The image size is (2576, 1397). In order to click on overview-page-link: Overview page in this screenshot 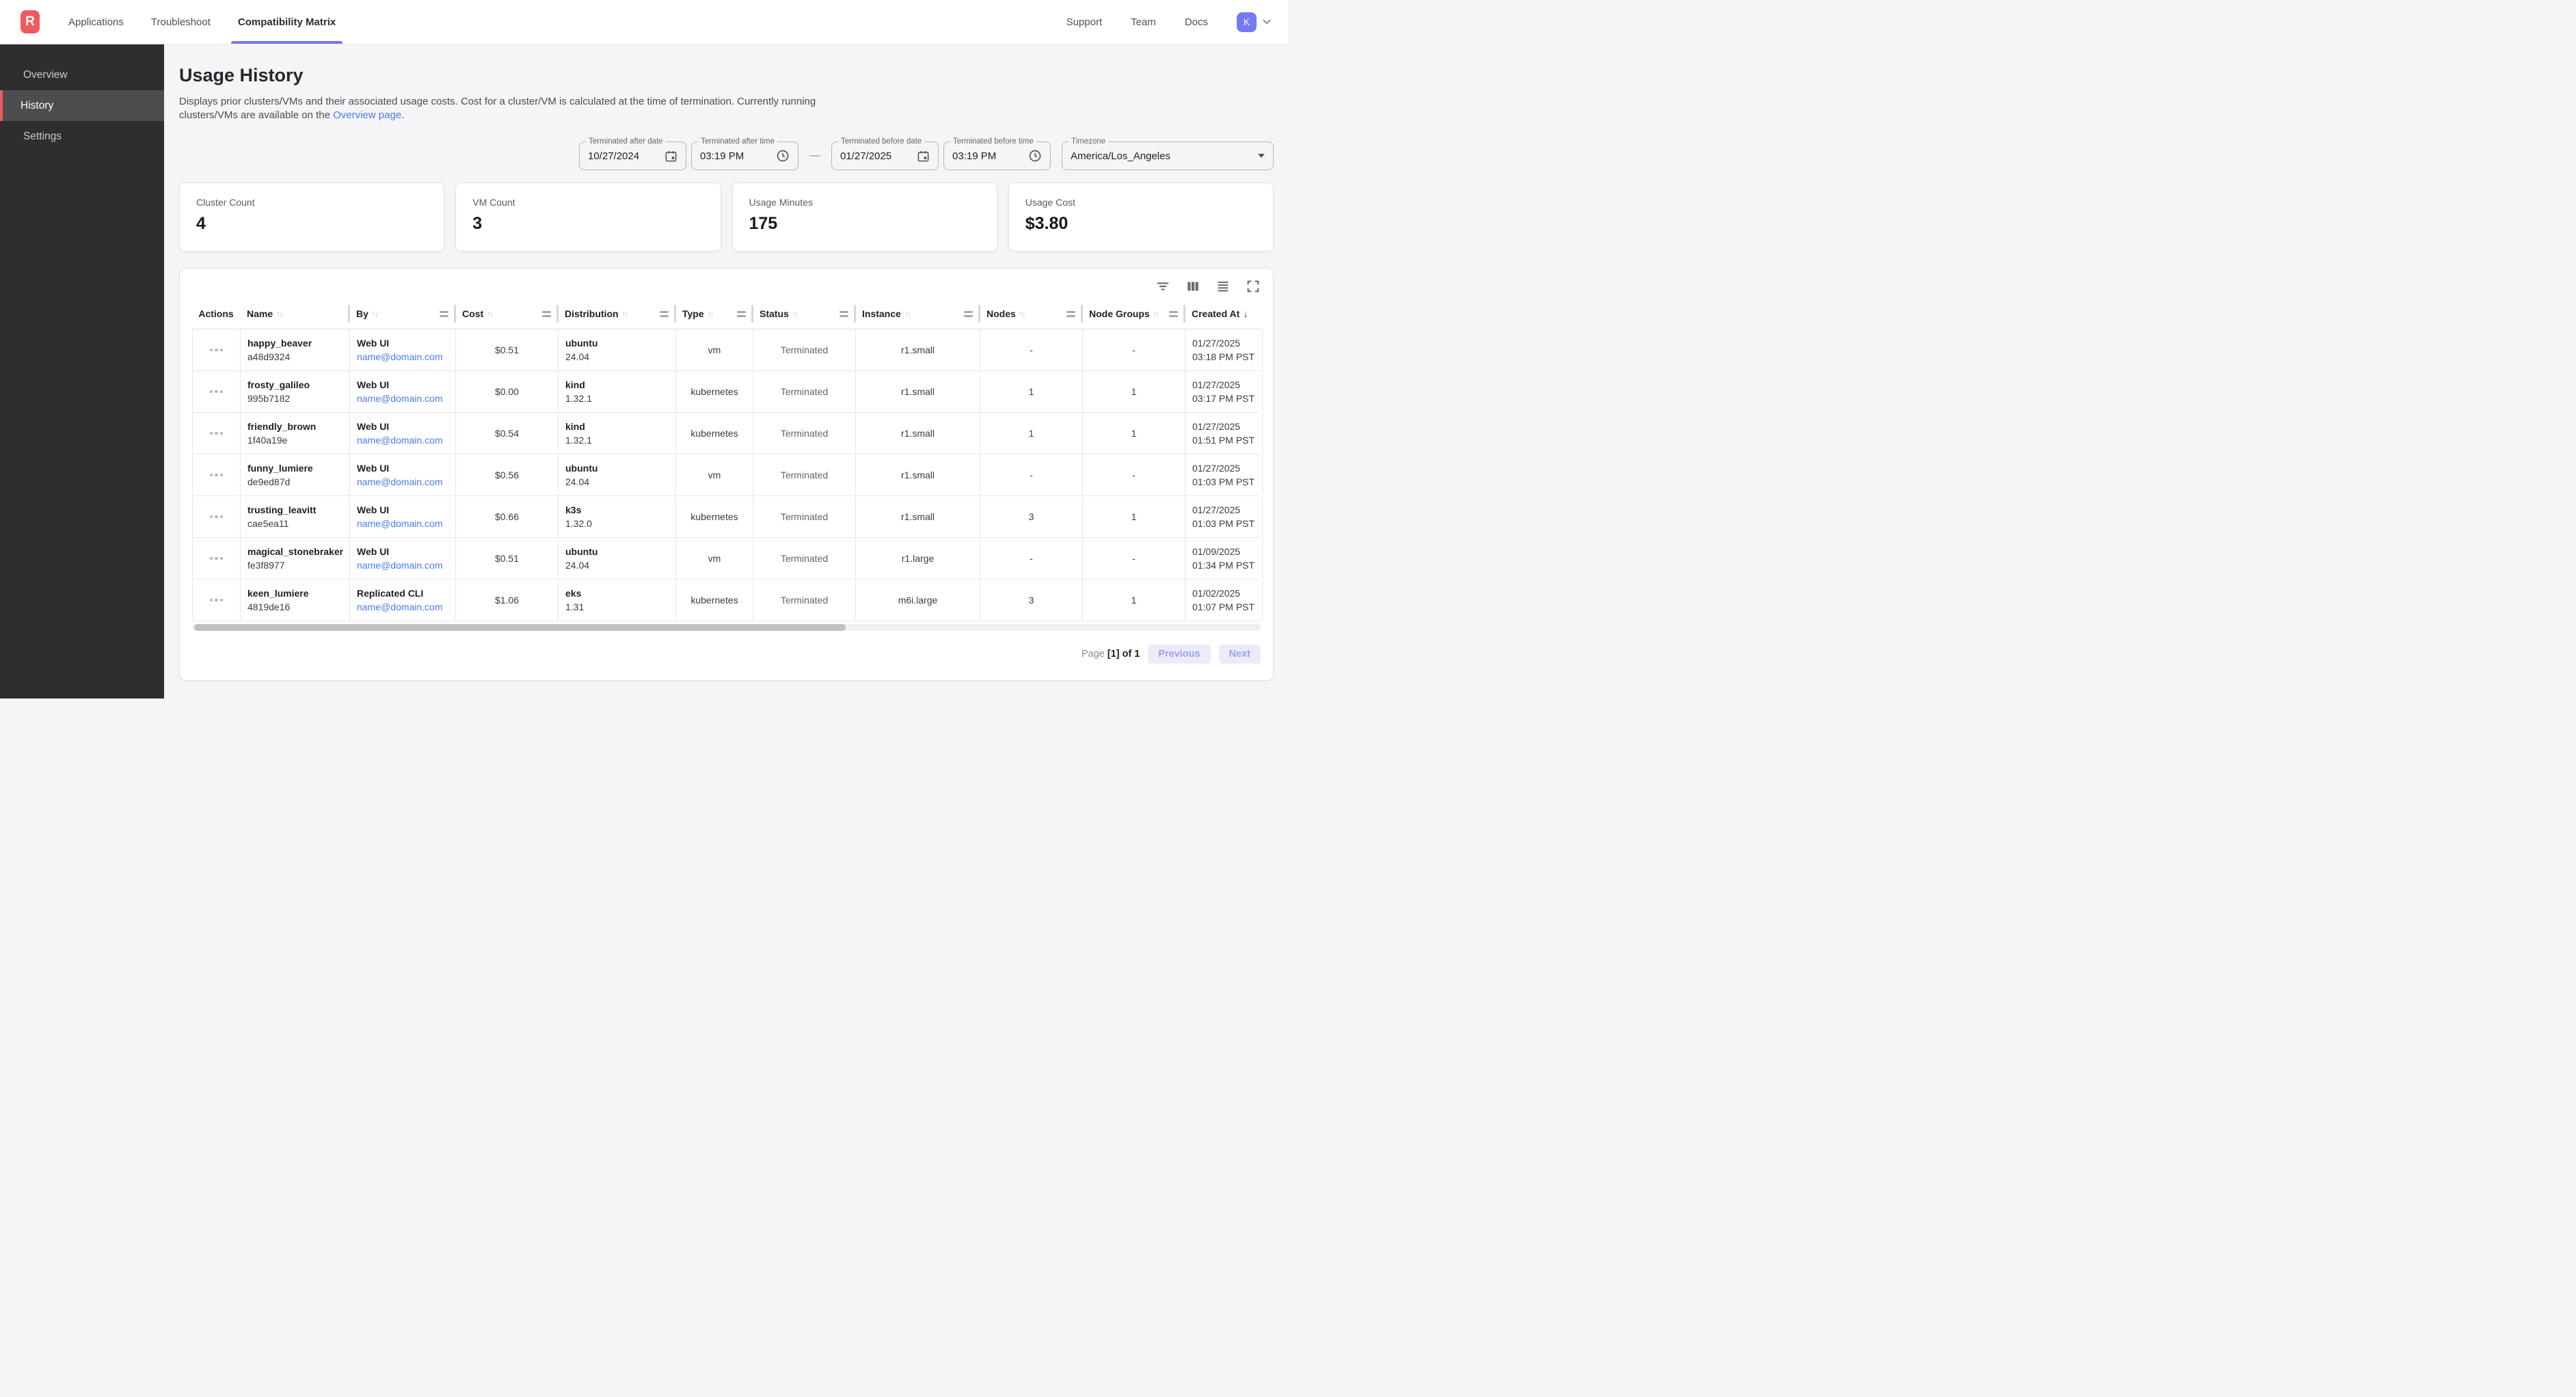, I will do `click(367, 115)`.